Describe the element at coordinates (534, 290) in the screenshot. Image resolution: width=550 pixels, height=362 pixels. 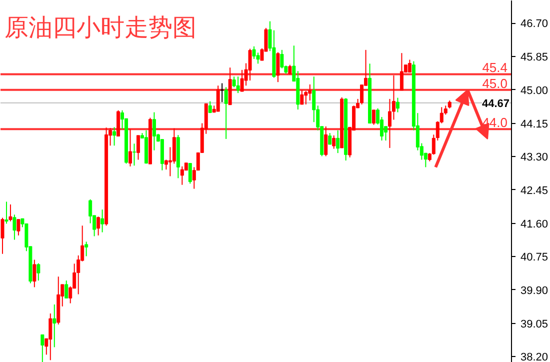
I see `y-tick-label: 39.90` at that location.